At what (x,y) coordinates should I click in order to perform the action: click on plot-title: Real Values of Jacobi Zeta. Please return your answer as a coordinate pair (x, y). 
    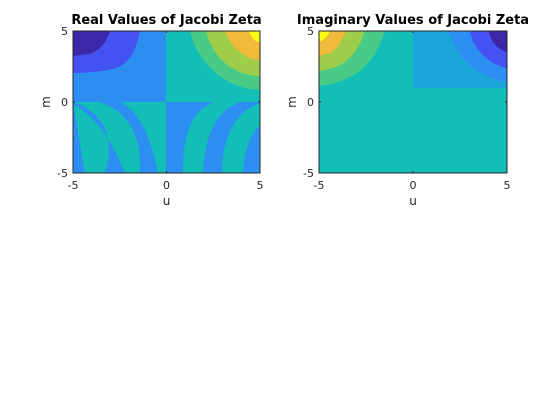
    Looking at the image, I should click on (166, 20).